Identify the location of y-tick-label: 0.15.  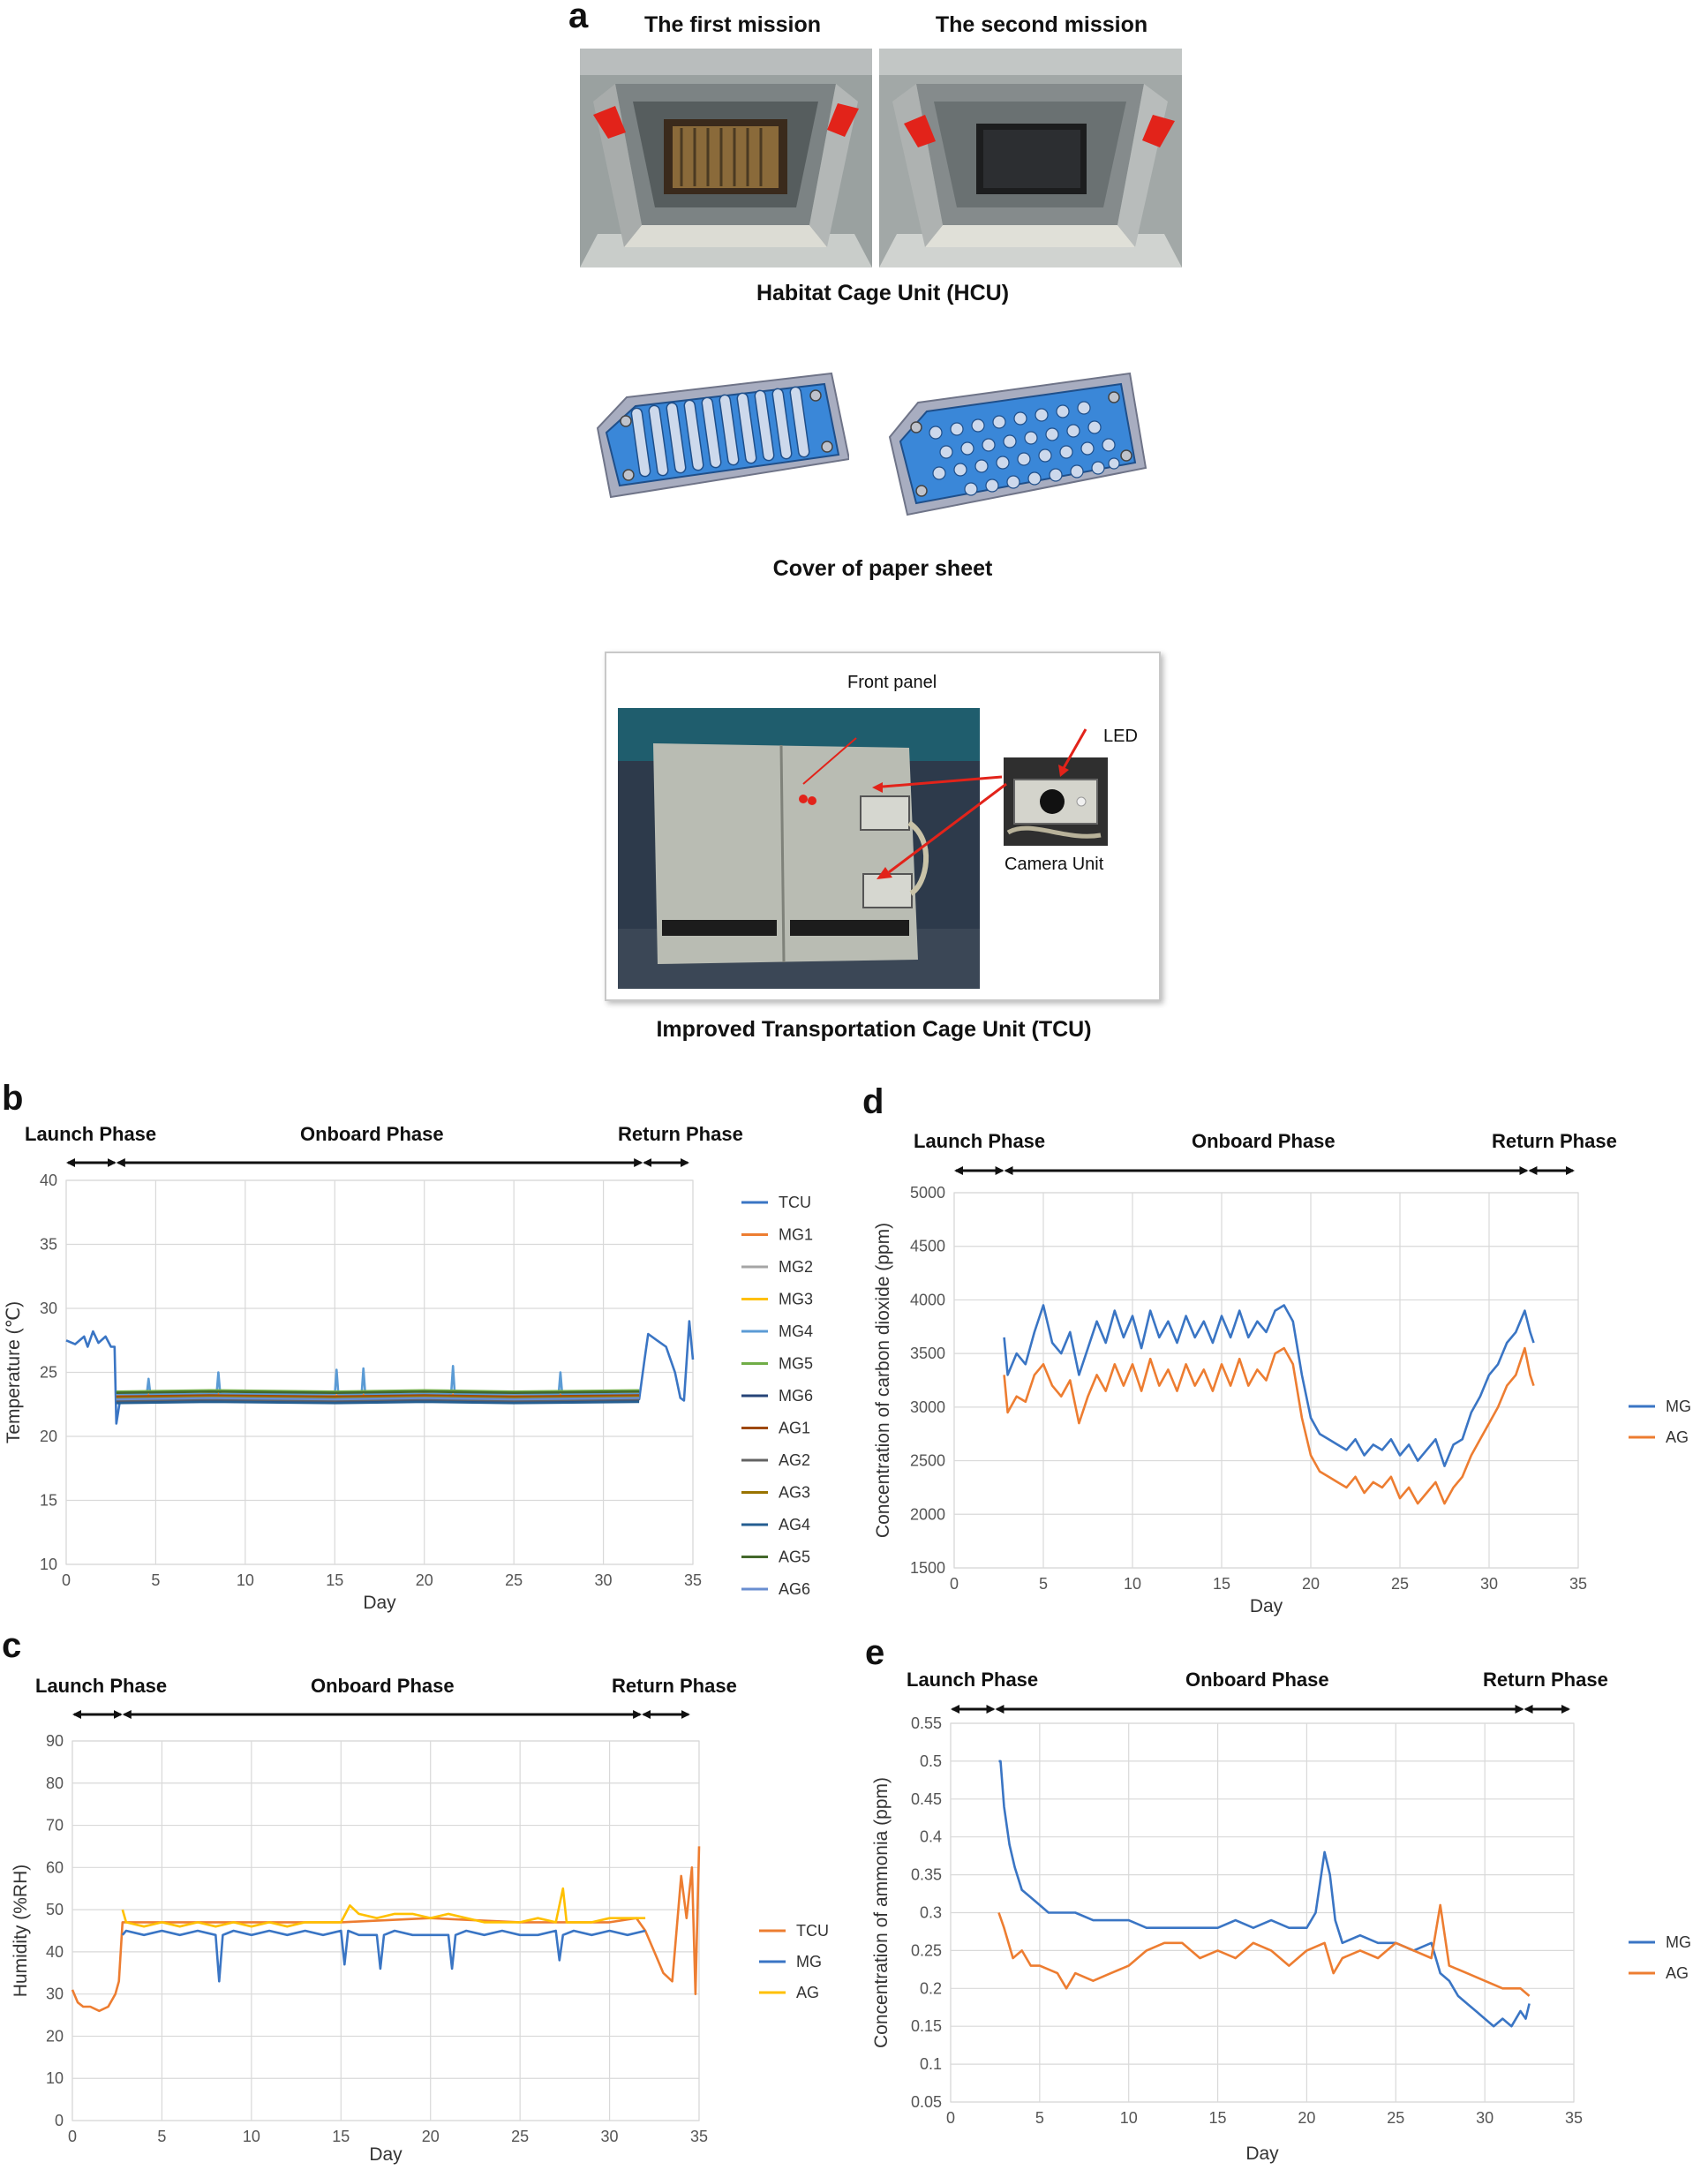
(927, 2026).